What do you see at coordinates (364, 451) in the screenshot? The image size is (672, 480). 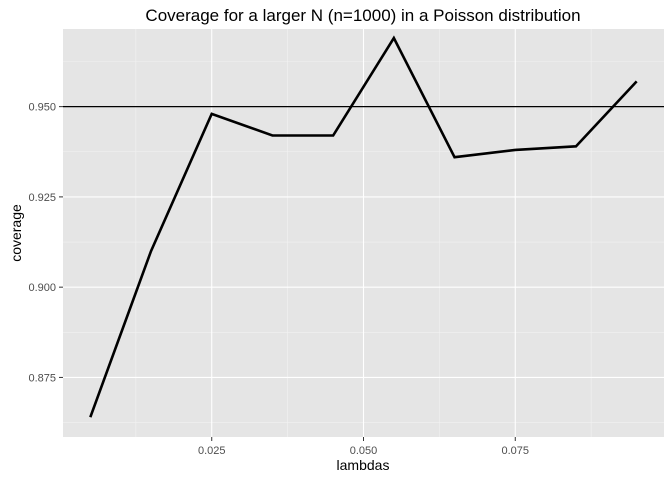 I see `x-tick-label: 0.050` at bounding box center [364, 451].